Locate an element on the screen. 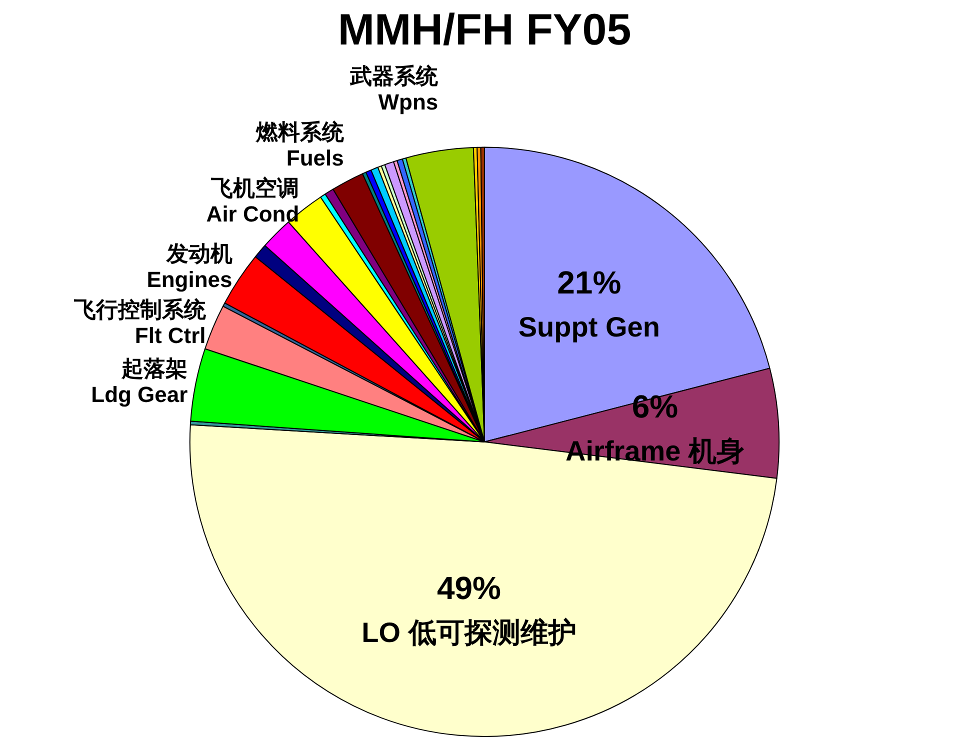 The width and height of the screenshot is (969, 743). slice-label: 起落架 Ldg Gear is located at coordinates (139, 381).